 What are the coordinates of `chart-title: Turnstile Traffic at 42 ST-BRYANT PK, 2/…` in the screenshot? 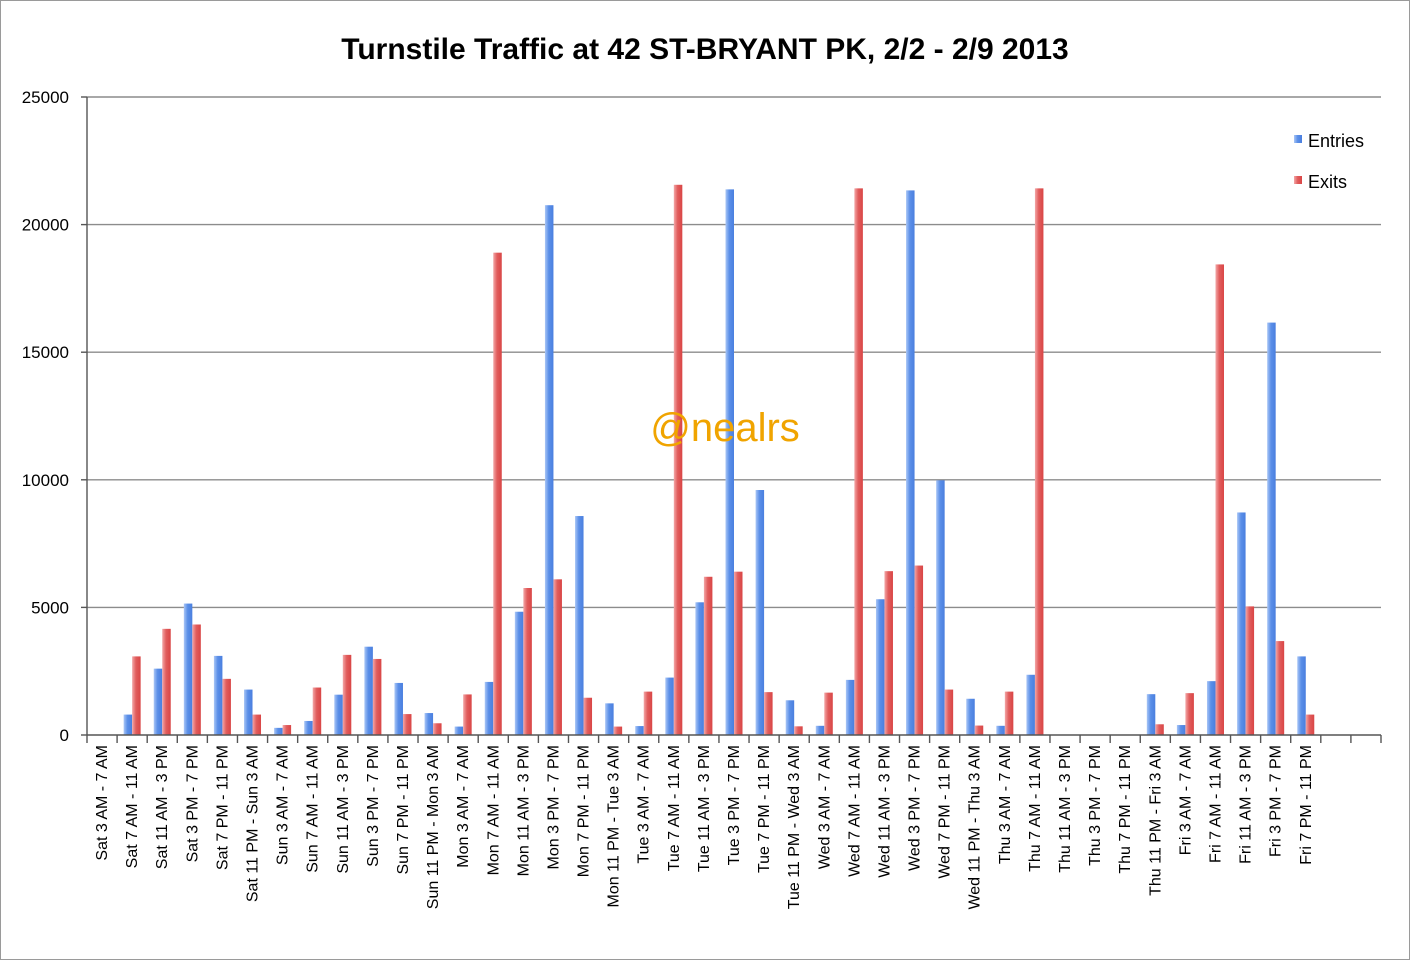 It's located at (705, 49).